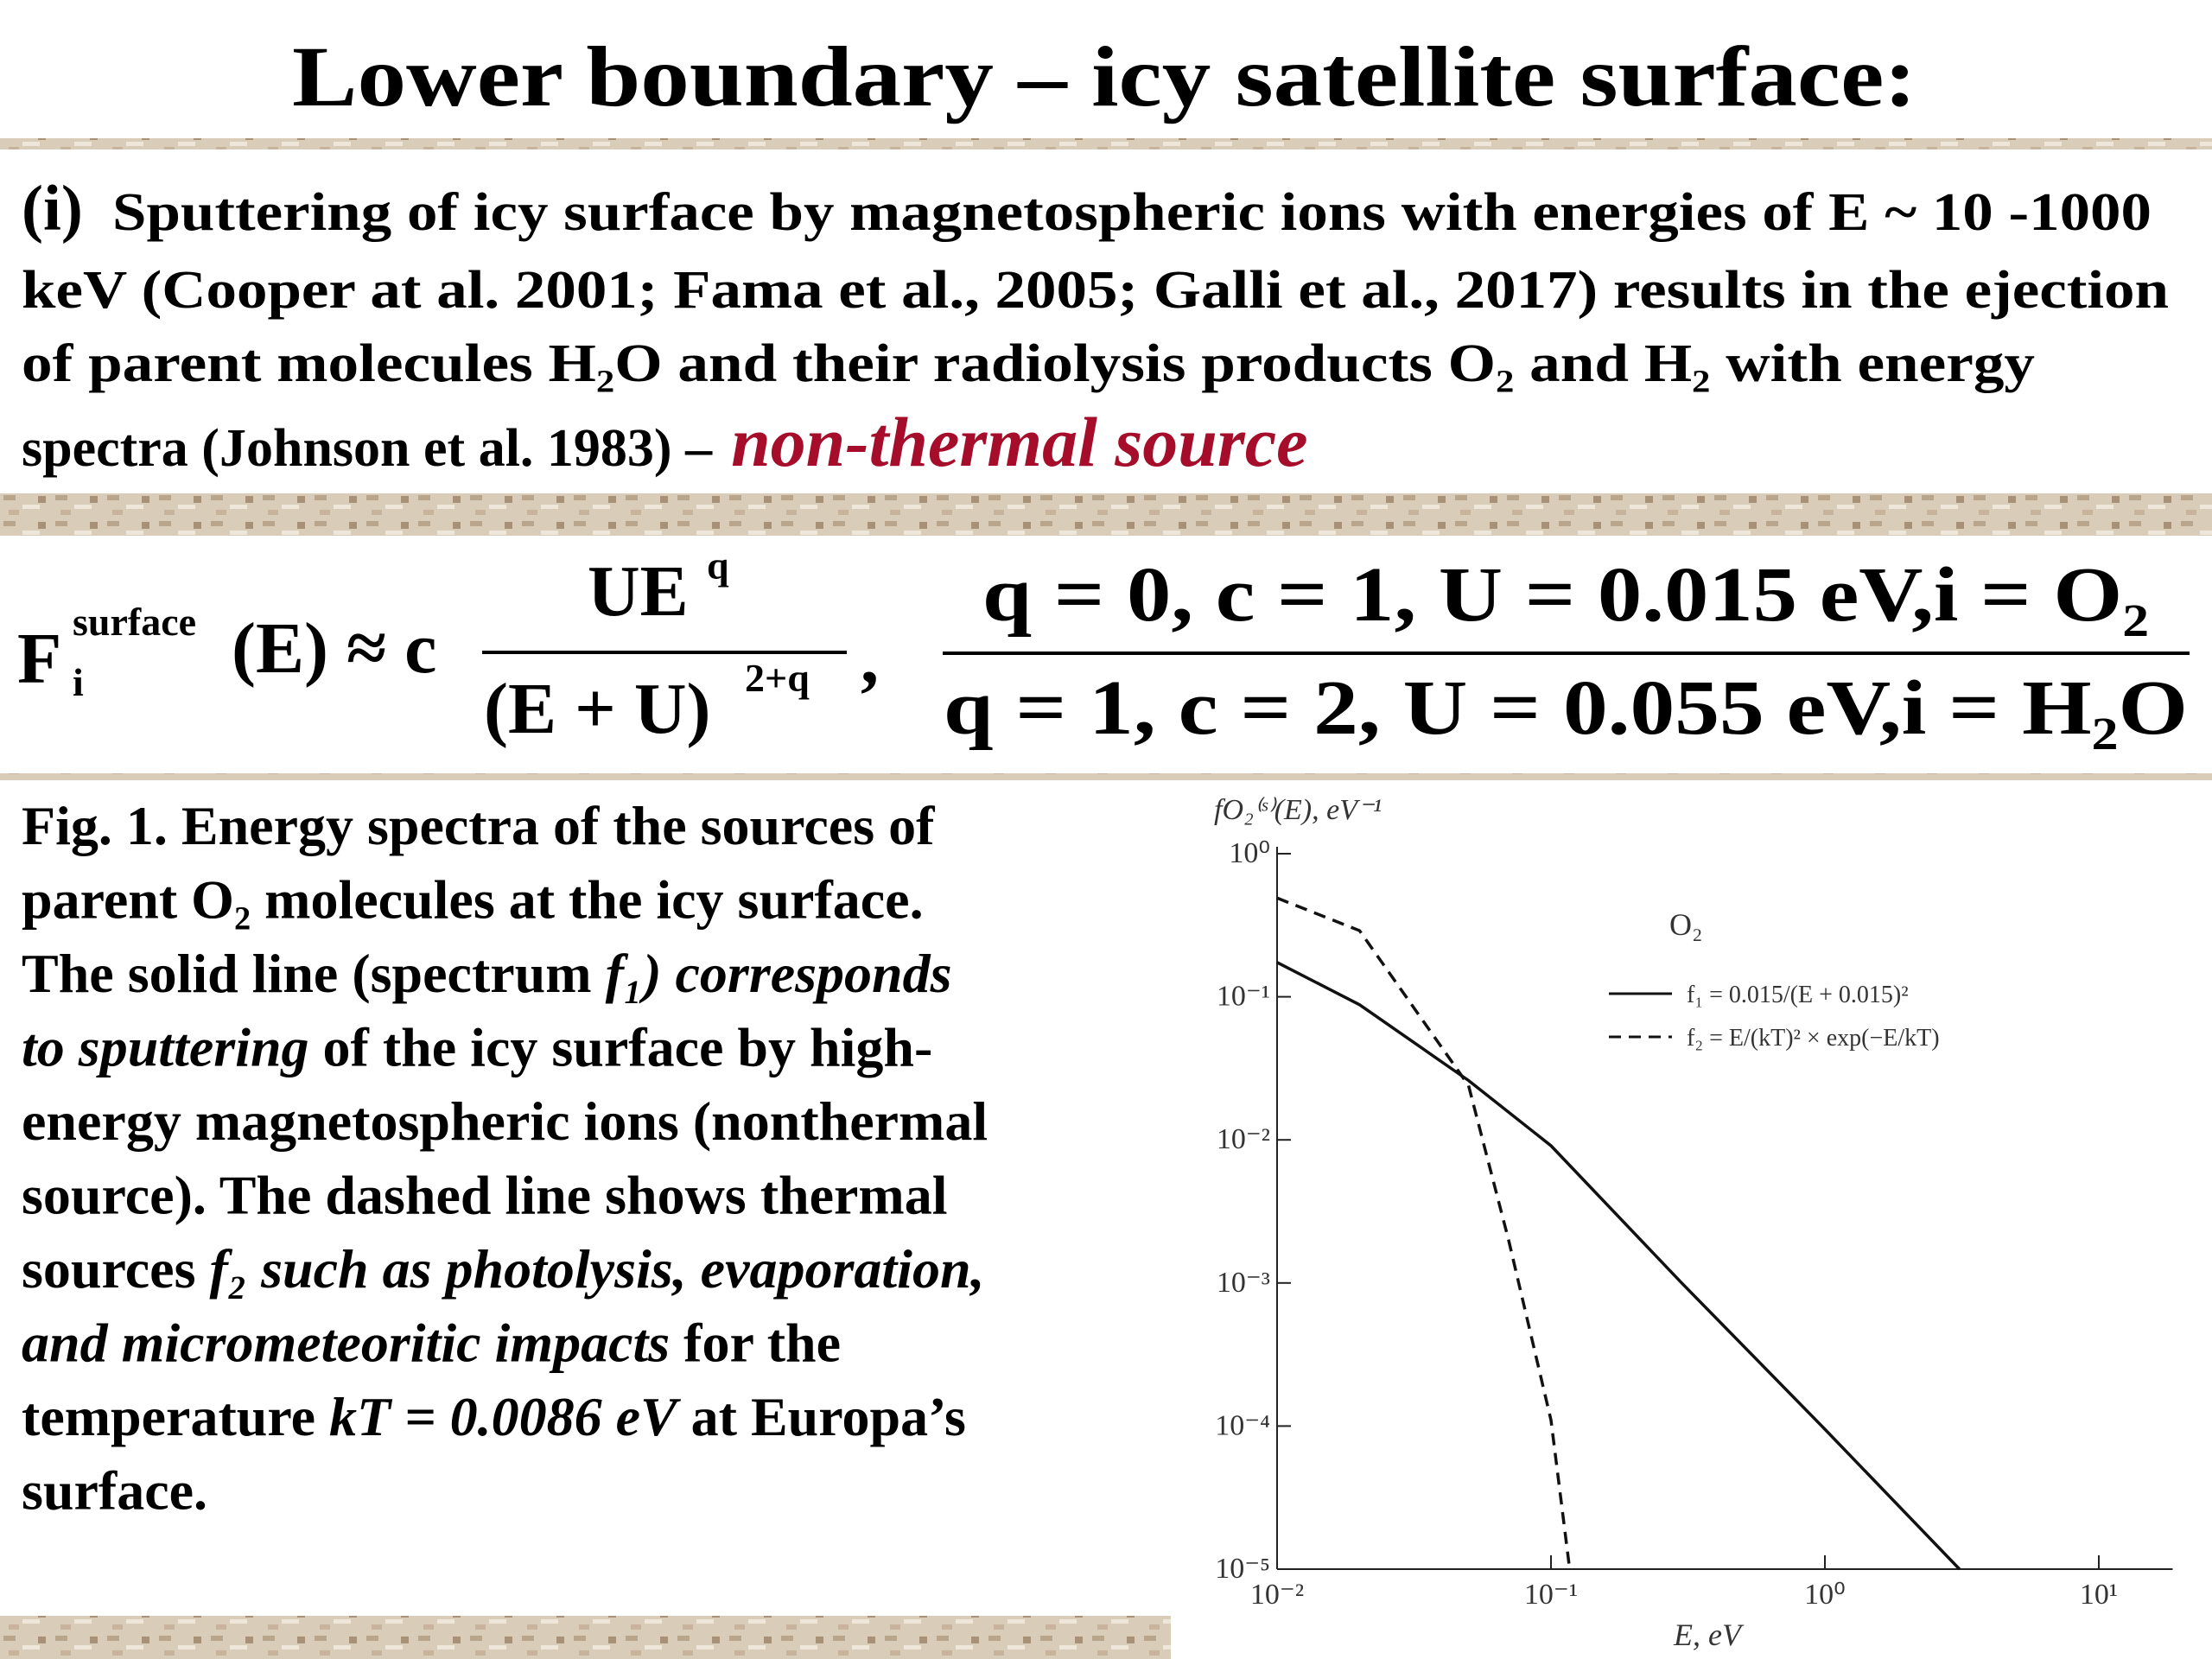 The height and width of the screenshot is (1659, 2212). What do you see at coordinates (1243, 997) in the screenshot?
I see `y-tick-label: 10⁻¹` at bounding box center [1243, 997].